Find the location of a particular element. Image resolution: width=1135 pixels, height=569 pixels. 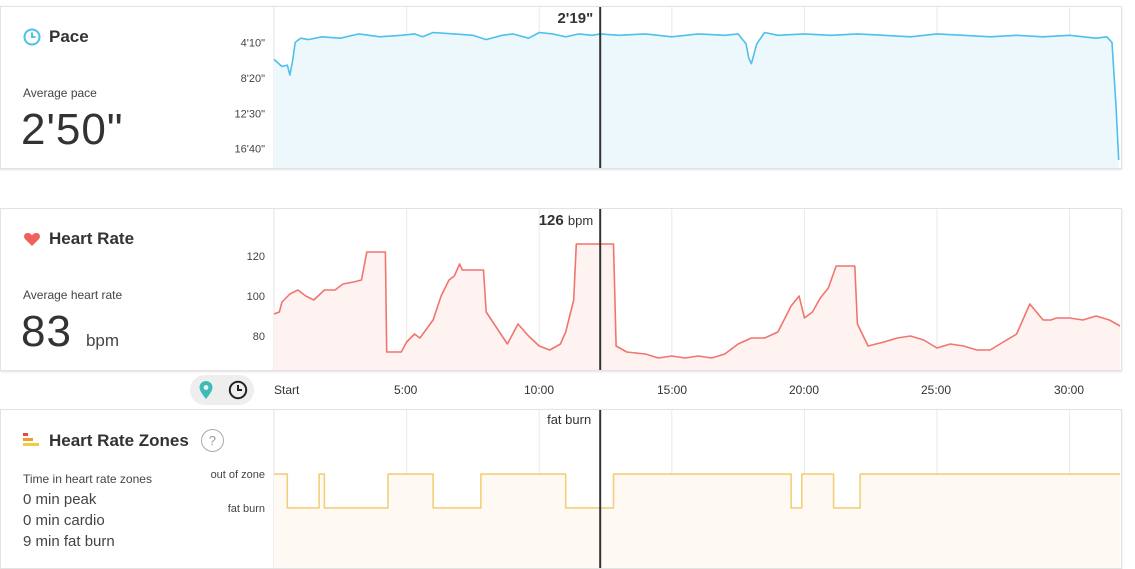

x-tick-label: 30:00 is located at coordinates (1069, 390).